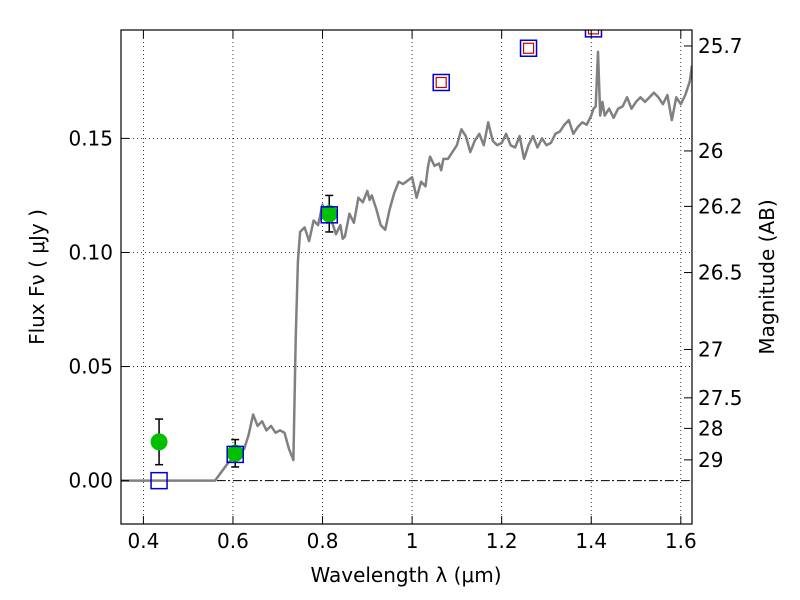 The image size is (800, 600). What do you see at coordinates (591, 541) in the screenshot?
I see `x-tick-label: 1.4` at bounding box center [591, 541].